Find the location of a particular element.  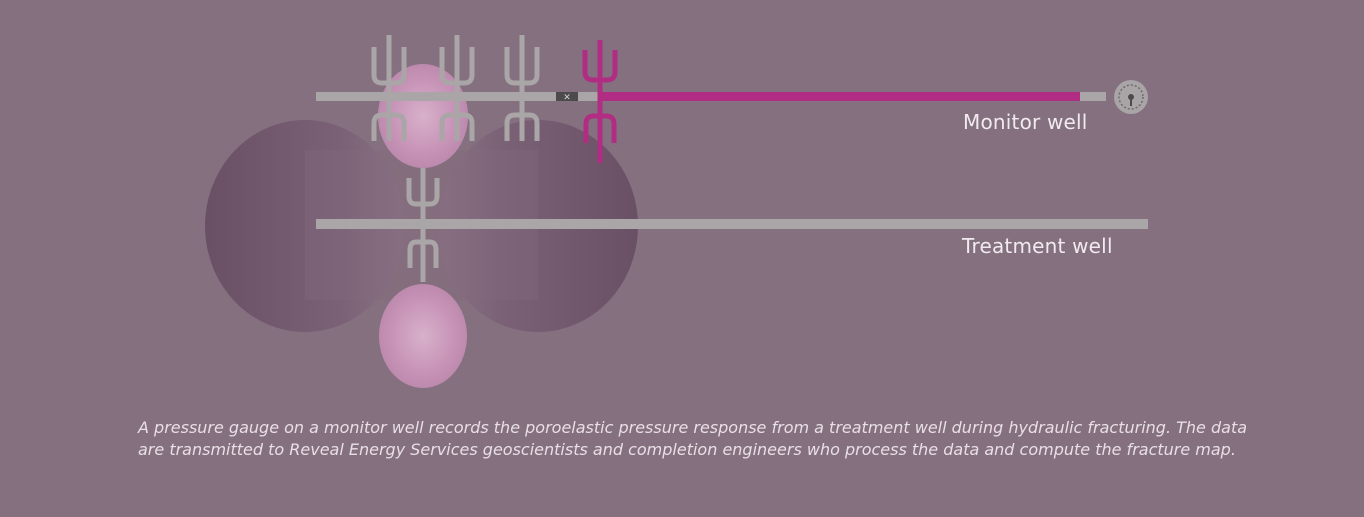

active-fracture-stage-icon is located at coordinates (600, 101).